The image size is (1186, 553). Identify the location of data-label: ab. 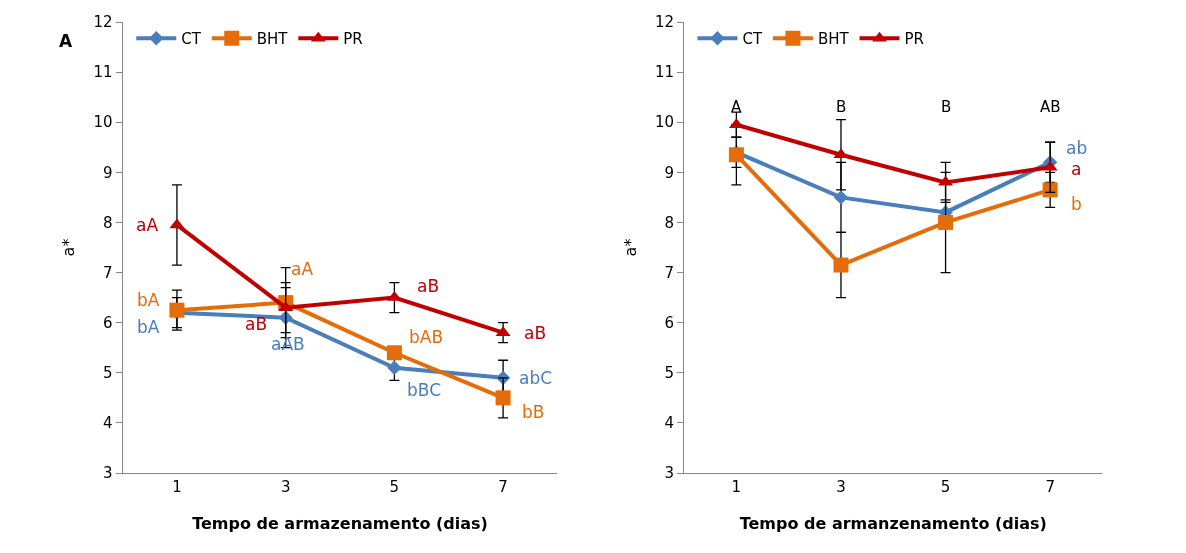
(1077, 148).